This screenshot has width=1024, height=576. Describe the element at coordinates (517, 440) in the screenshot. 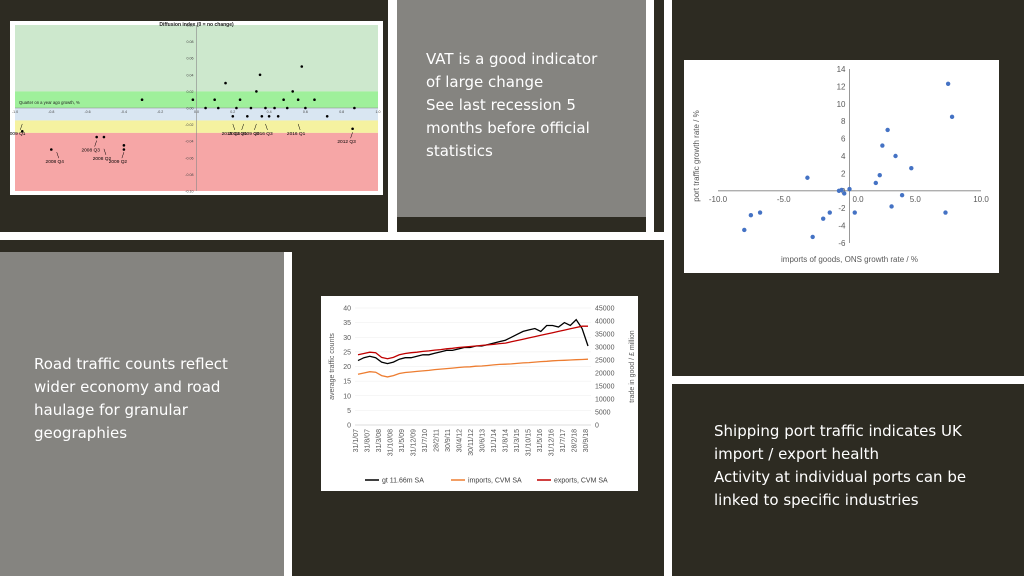

I see `x-tick-label: 31/3/15` at that location.